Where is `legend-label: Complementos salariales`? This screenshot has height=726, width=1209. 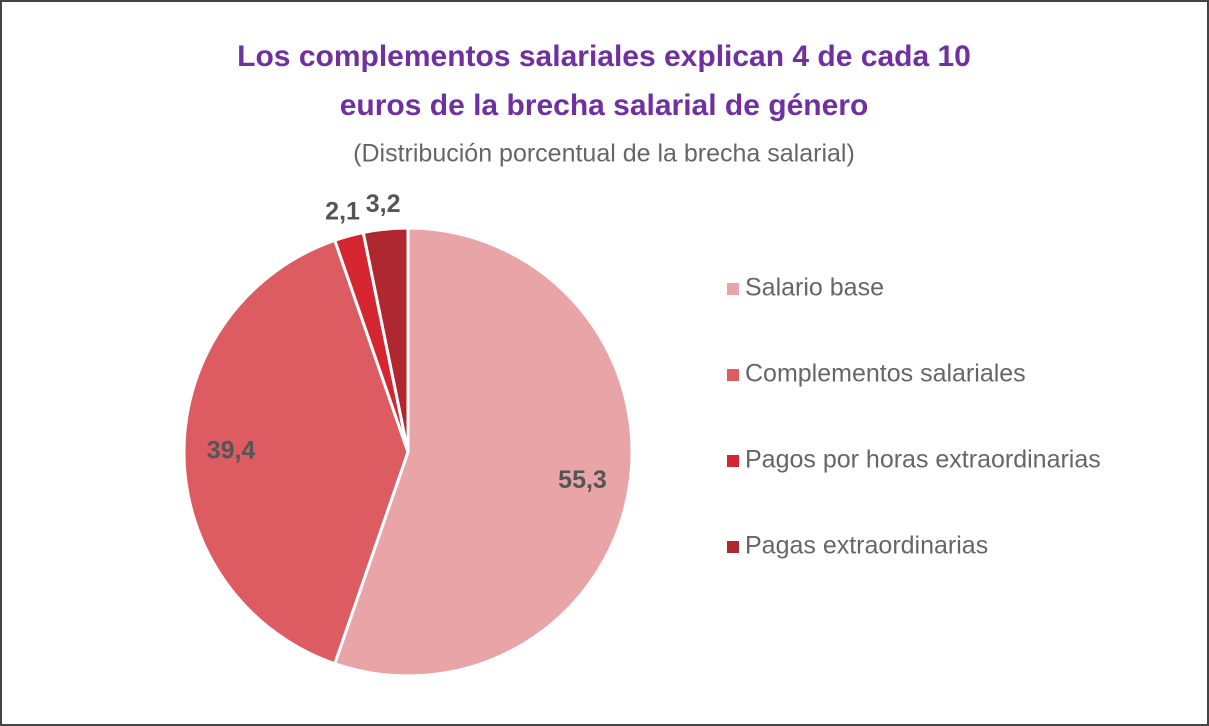 legend-label: Complementos salariales is located at coordinates (885, 374).